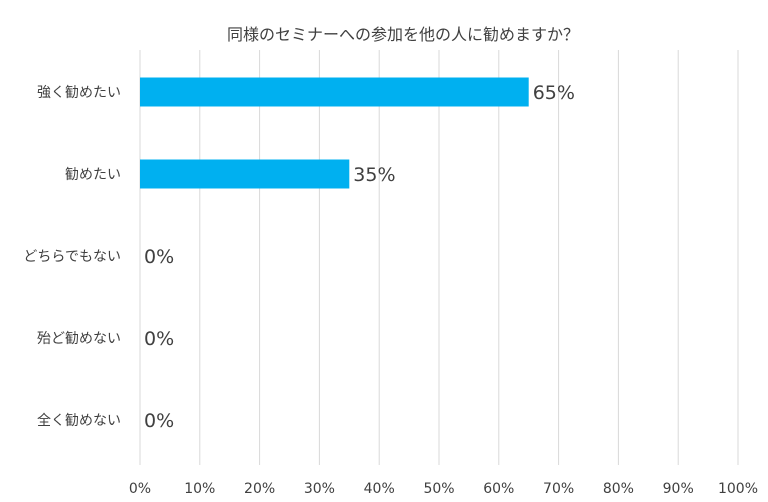  Describe the element at coordinates (79, 420) in the screenshot. I see `category-label: 全く勧めない` at that location.